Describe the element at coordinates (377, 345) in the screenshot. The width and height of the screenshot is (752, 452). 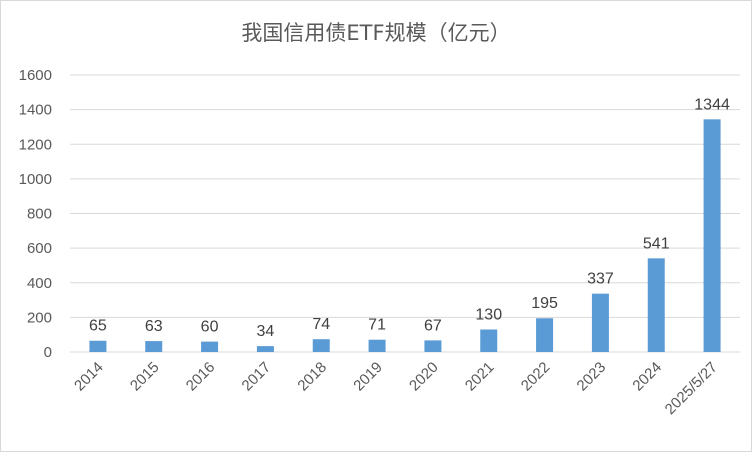
I see `bar-2019` at that location.